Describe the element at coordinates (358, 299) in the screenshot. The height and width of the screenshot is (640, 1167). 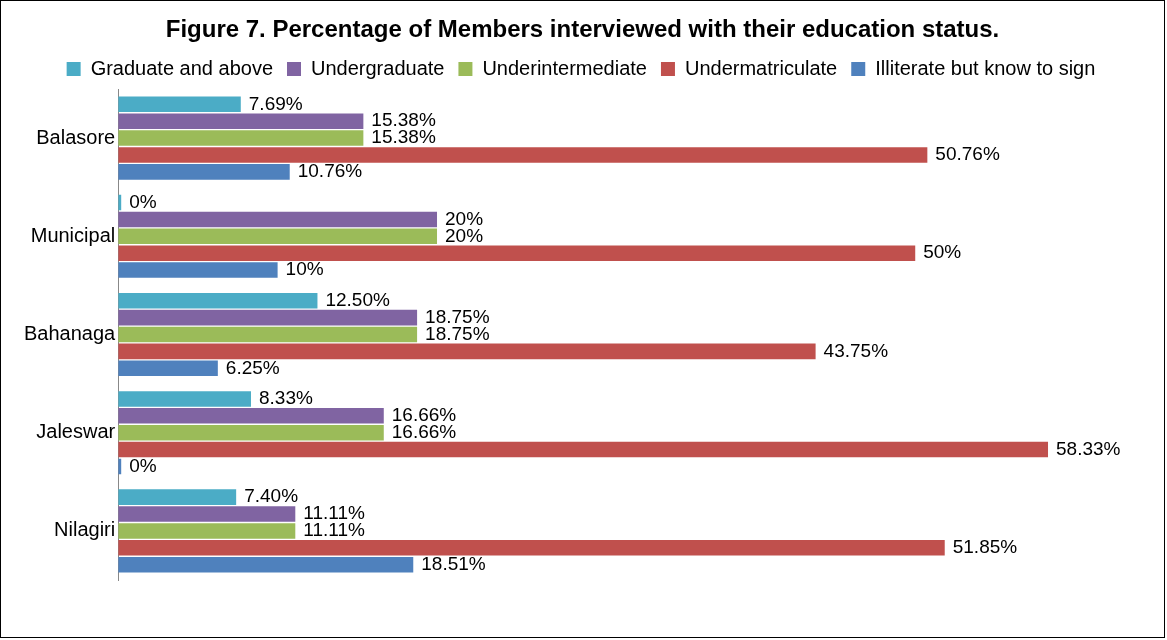
I see `data-label: 12.50%` at that location.